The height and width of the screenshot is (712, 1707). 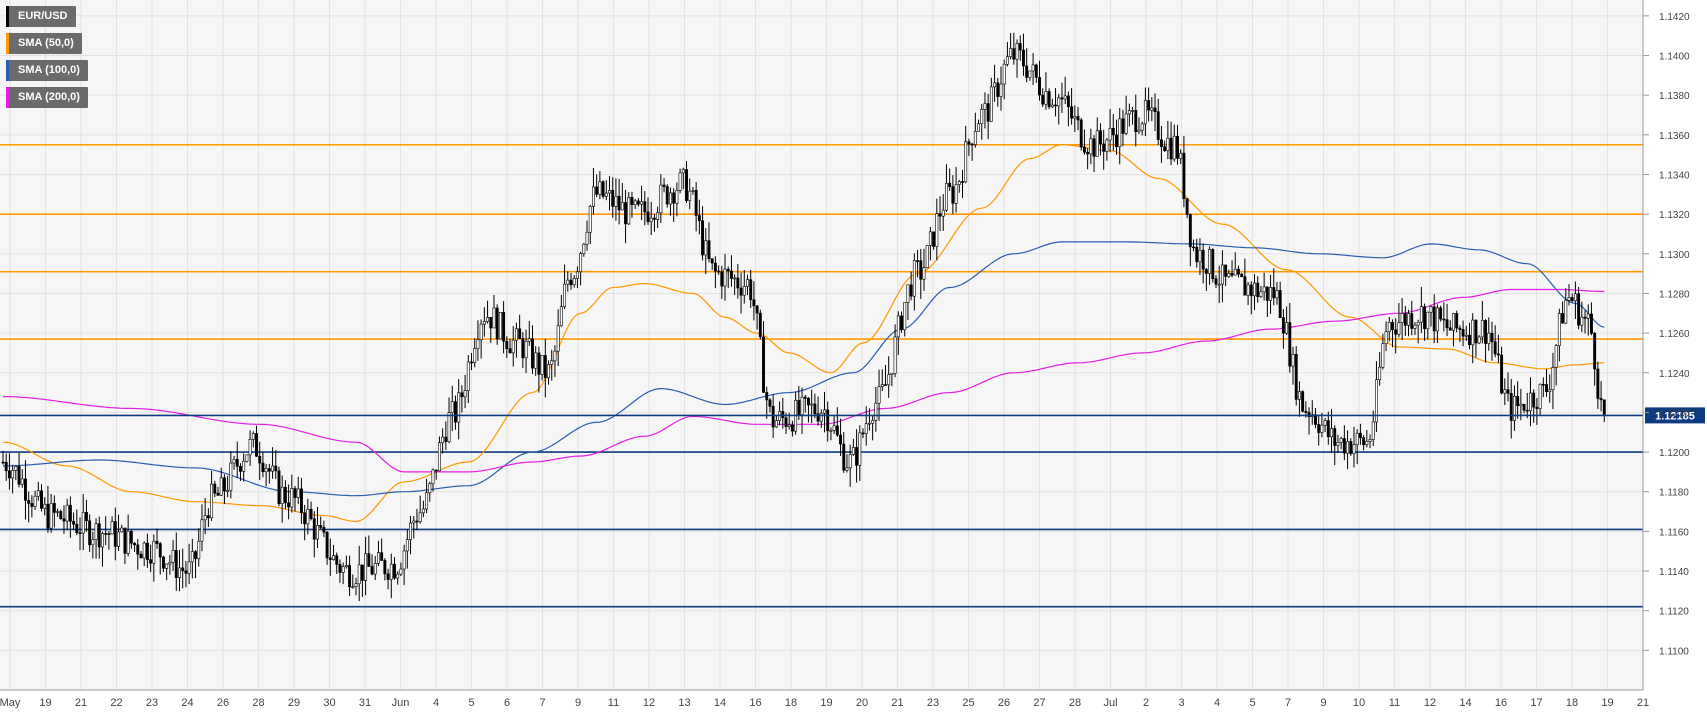 I want to click on legend-symbol: EUR/USD, so click(x=41, y=16).